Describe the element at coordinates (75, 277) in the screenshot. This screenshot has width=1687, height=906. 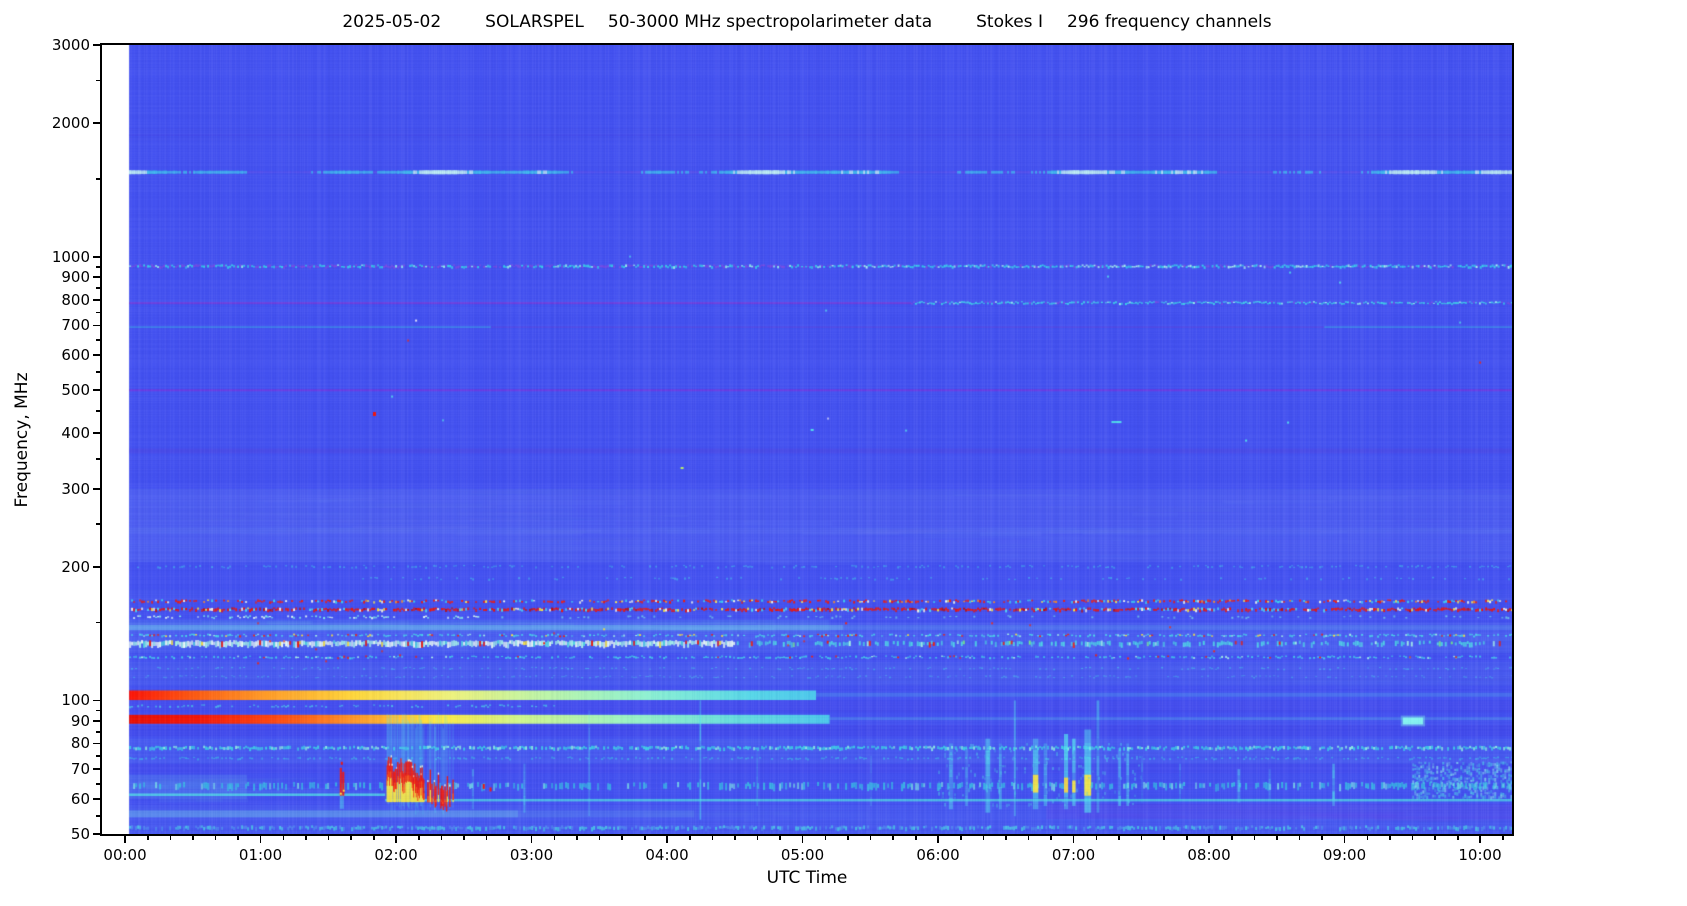
I see `y-tick-label: 900` at that location.